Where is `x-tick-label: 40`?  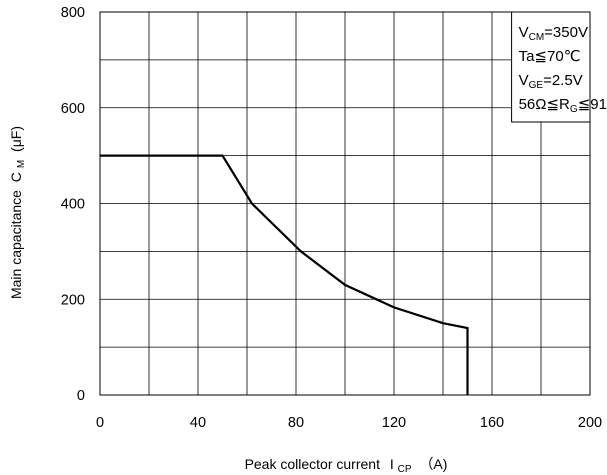 x-tick-label: 40 is located at coordinates (198, 423).